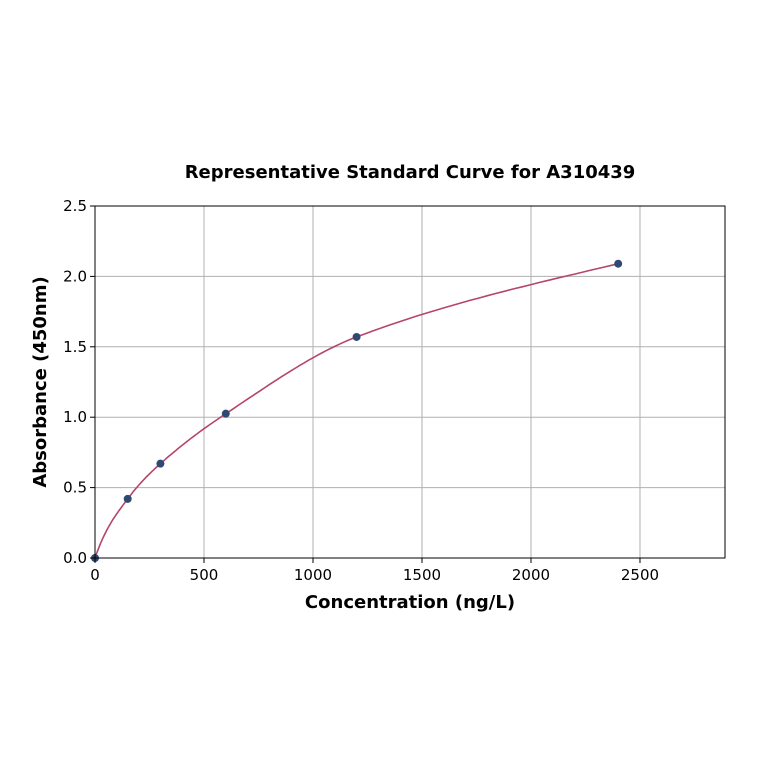 This screenshot has height=768, width=764. I want to click on y-ticks: 0.0 0.5 1.0 1.5 2.0 2.5, so click(79, 382).